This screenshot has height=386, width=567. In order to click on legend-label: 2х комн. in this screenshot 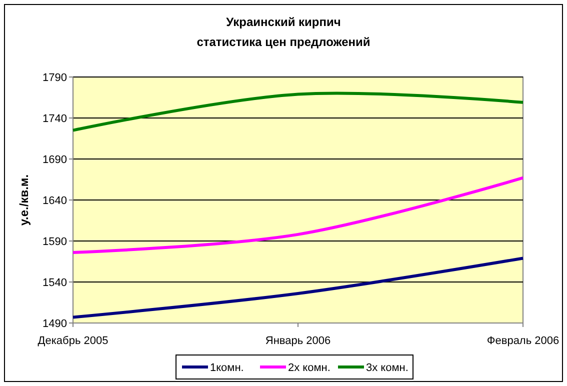, I will do `click(309, 368)`.